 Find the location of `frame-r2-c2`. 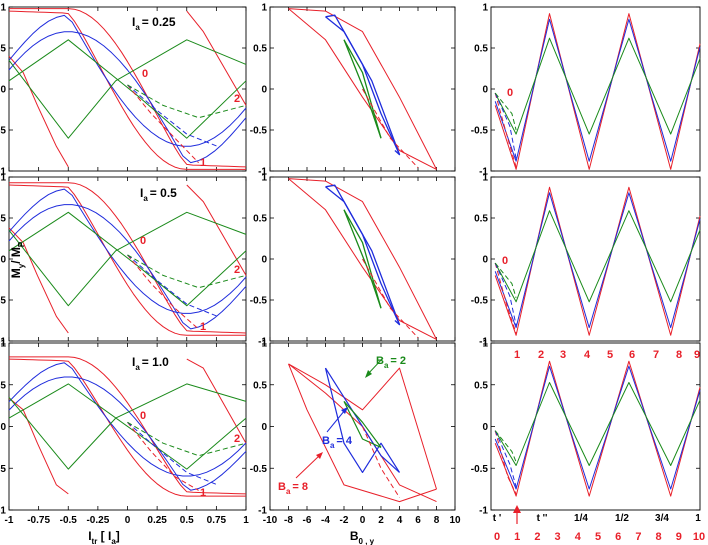

frame-r2-c2 is located at coordinates (595, 426).